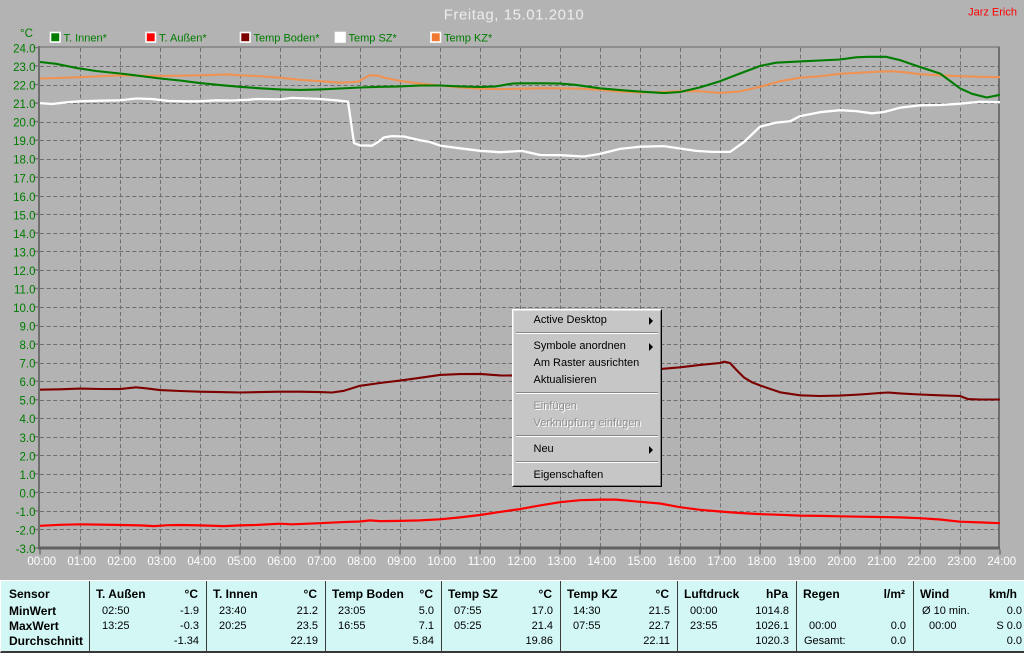  Describe the element at coordinates (24, 68) in the screenshot. I see `svg-text: 23.0` at that location.